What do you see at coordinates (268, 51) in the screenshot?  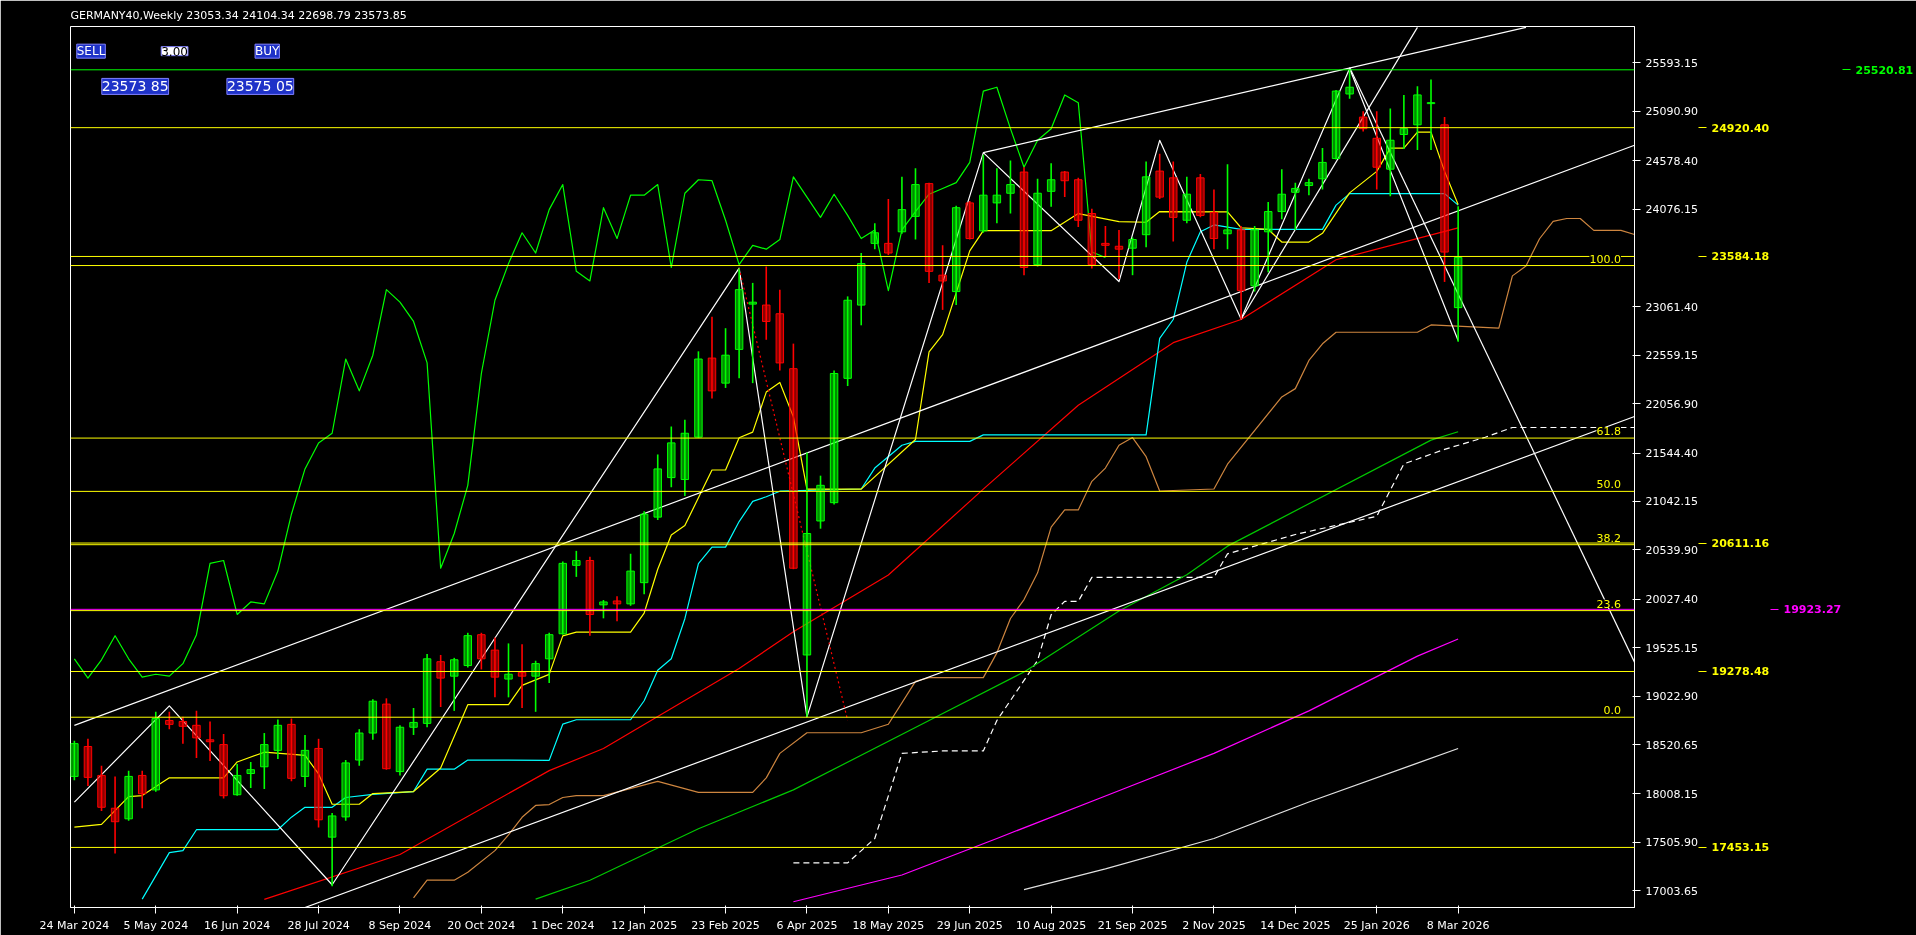 I see `annotation: BUY` at bounding box center [268, 51].